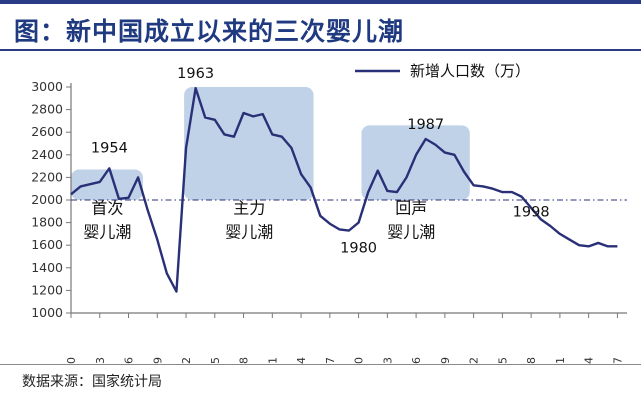 This screenshot has width=641, height=410. What do you see at coordinates (109, 148) in the screenshot?
I see `annotation-label: 1954` at bounding box center [109, 148].